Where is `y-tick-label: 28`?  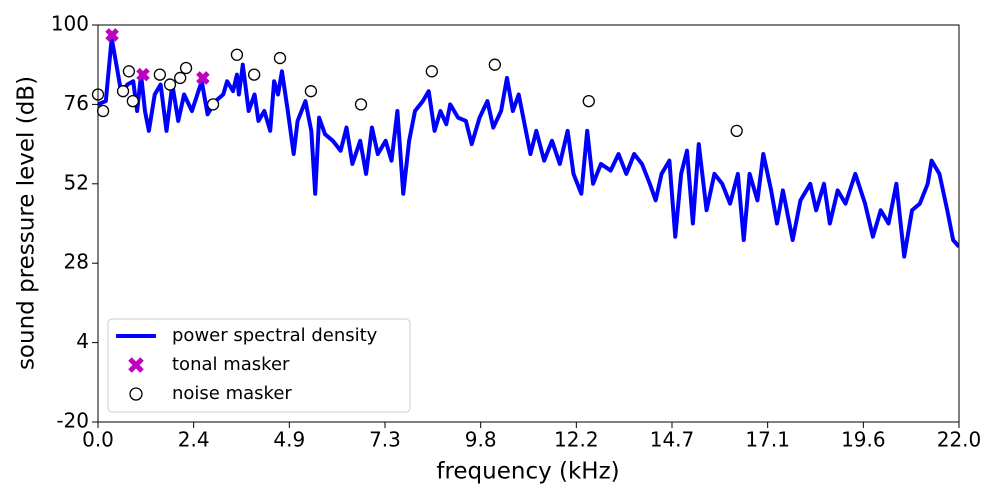 y-tick-label: 28 is located at coordinates (76, 262).